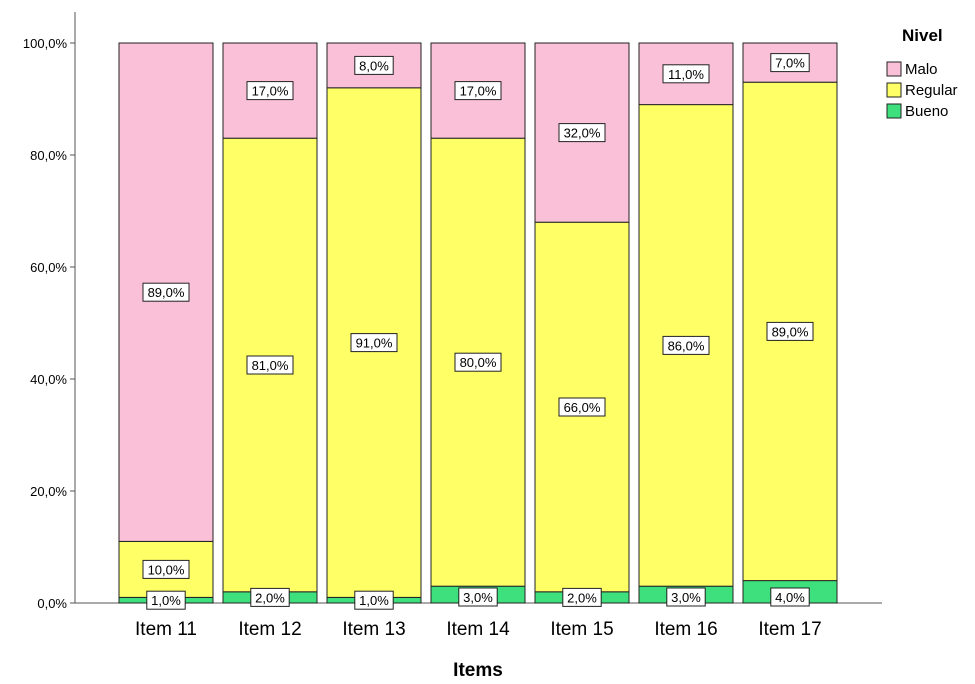 This screenshot has height=684, width=975. I want to click on x-tick-label: Item 16, so click(685, 629).